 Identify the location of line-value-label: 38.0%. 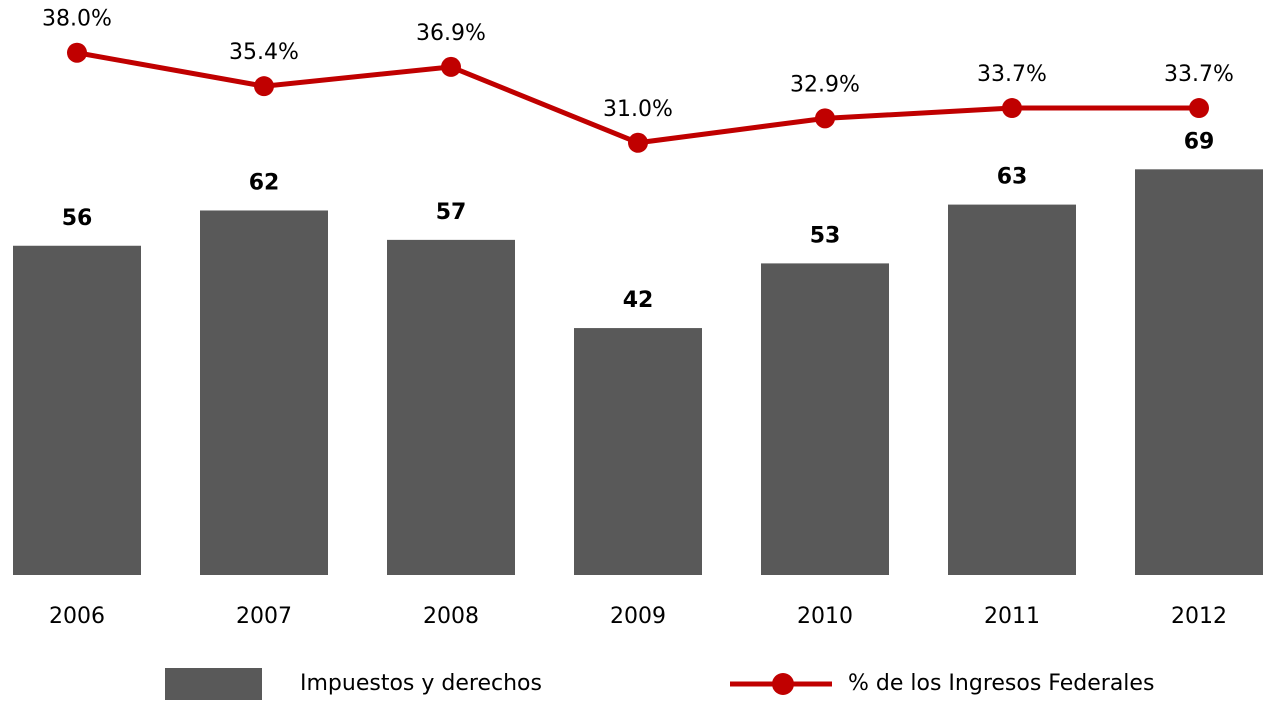
(77, 19).